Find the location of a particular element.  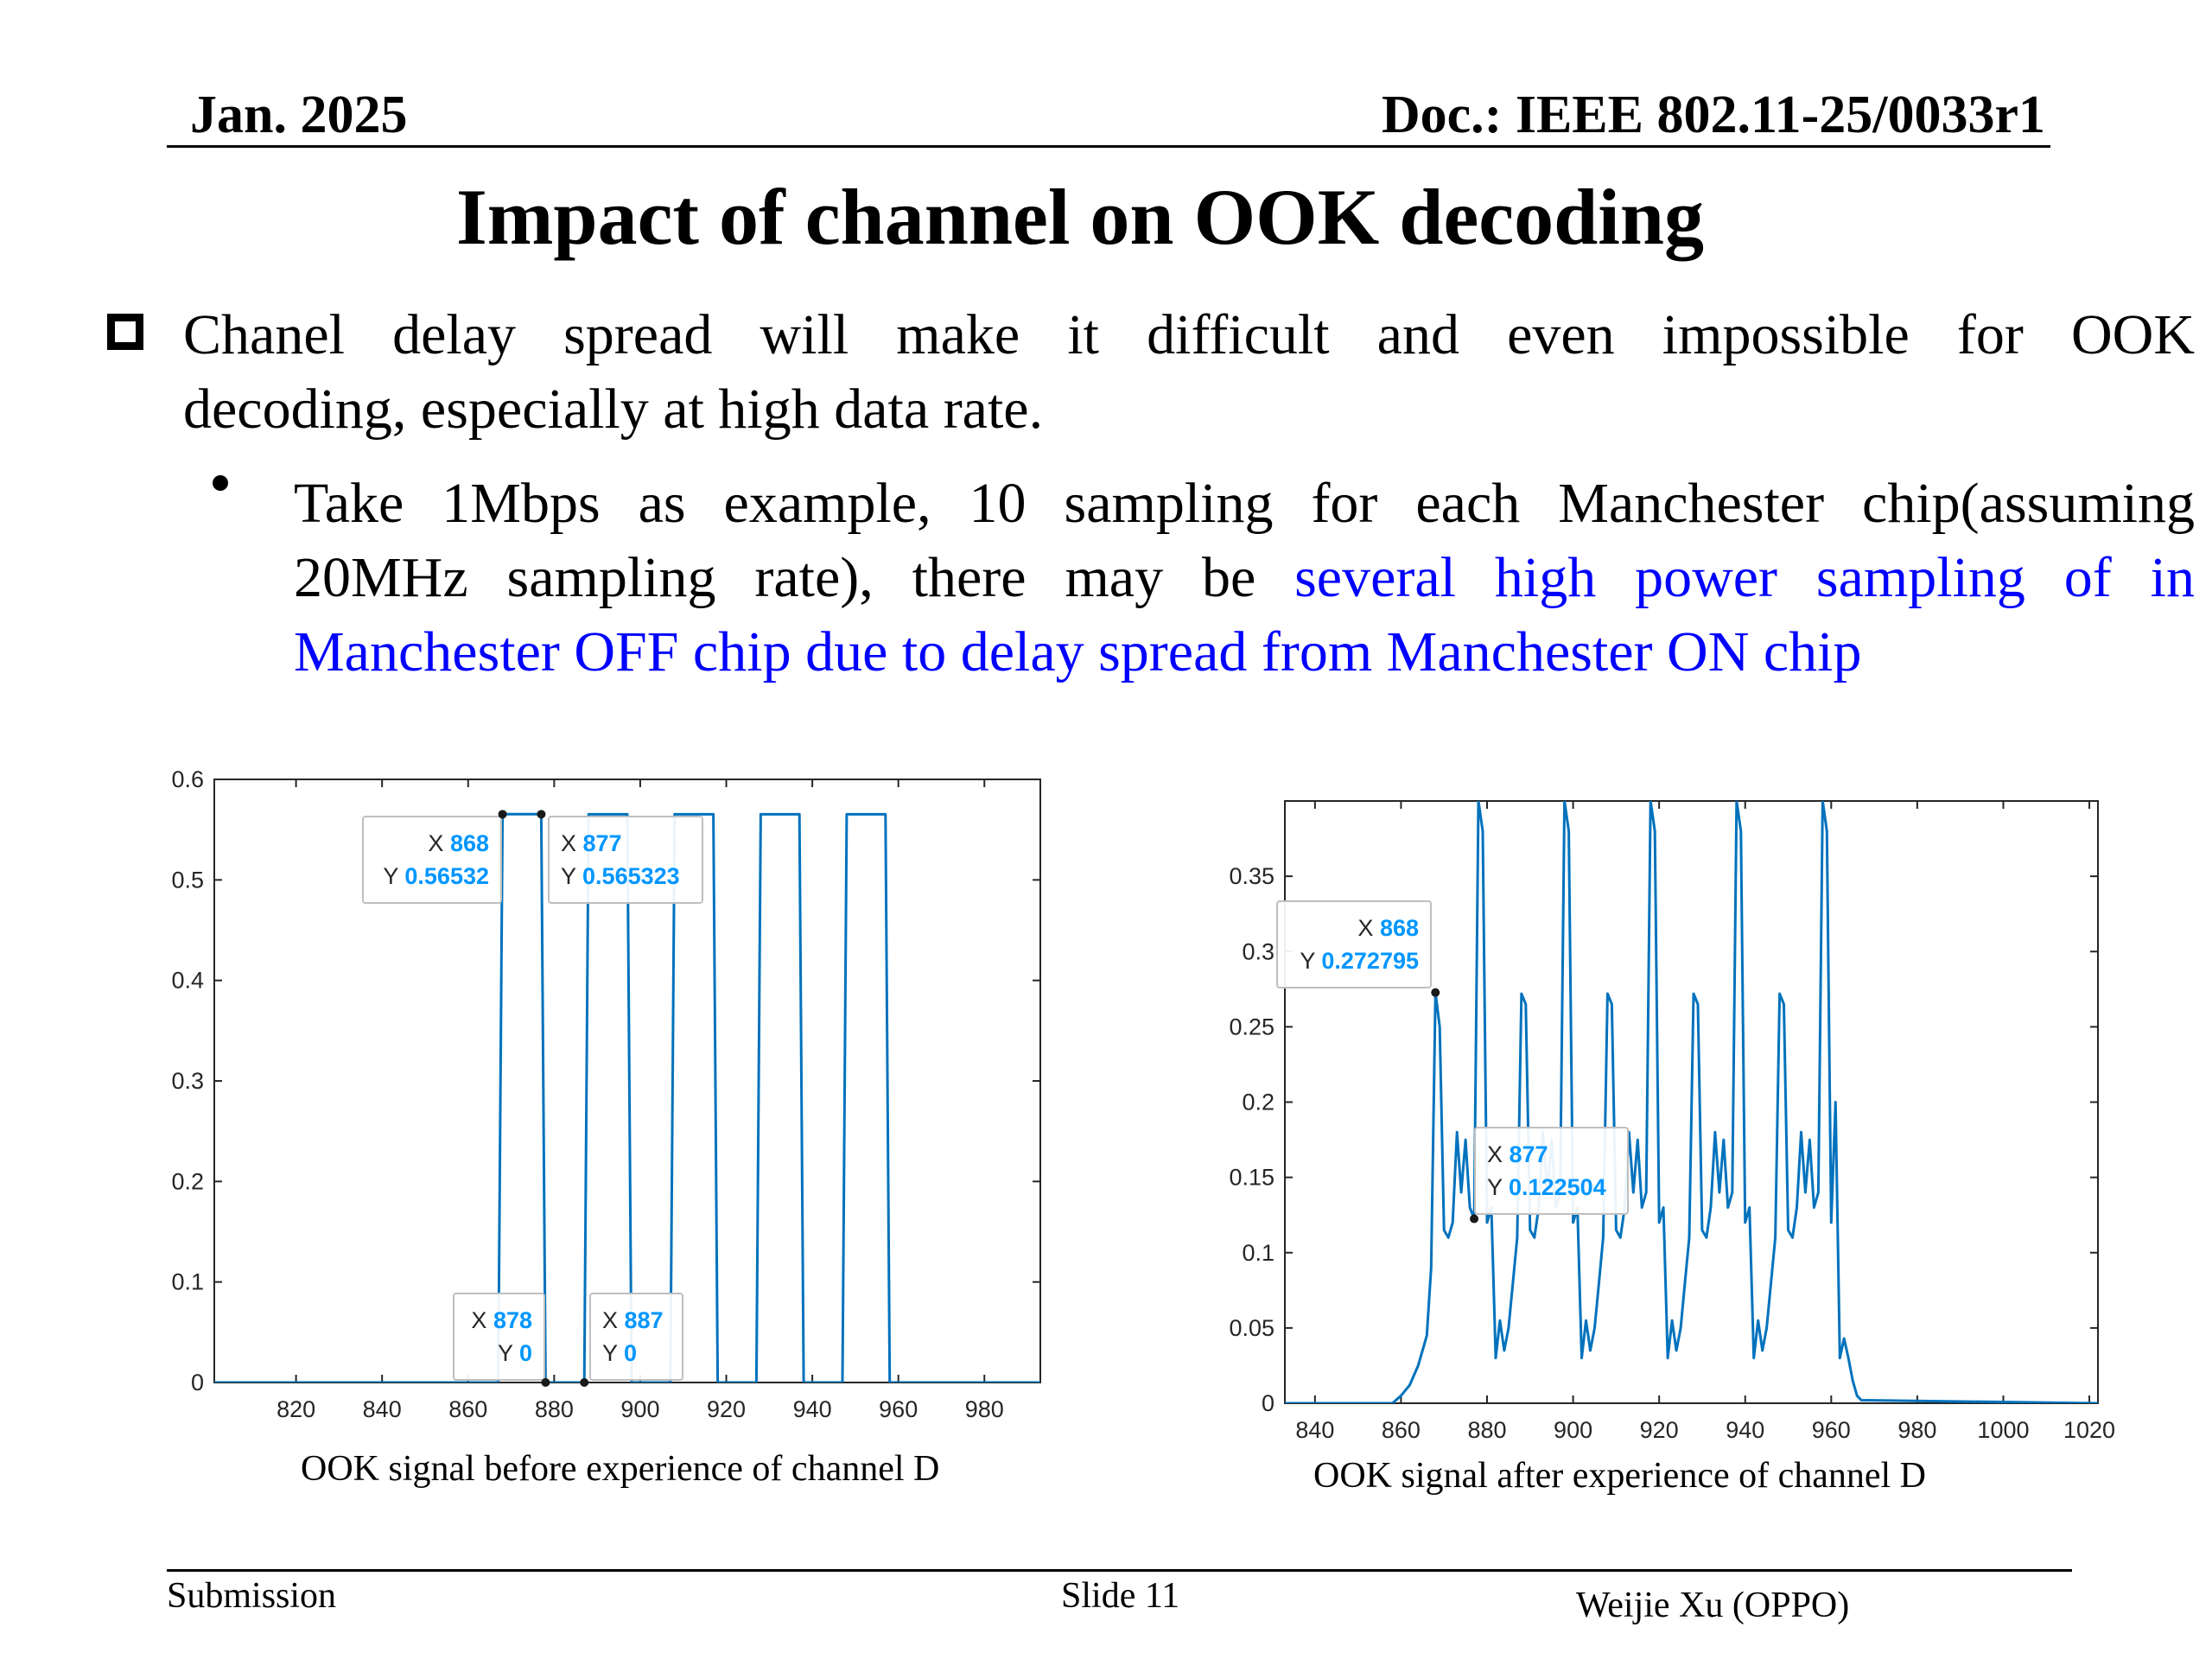

footer-rule is located at coordinates (1119, 1570).